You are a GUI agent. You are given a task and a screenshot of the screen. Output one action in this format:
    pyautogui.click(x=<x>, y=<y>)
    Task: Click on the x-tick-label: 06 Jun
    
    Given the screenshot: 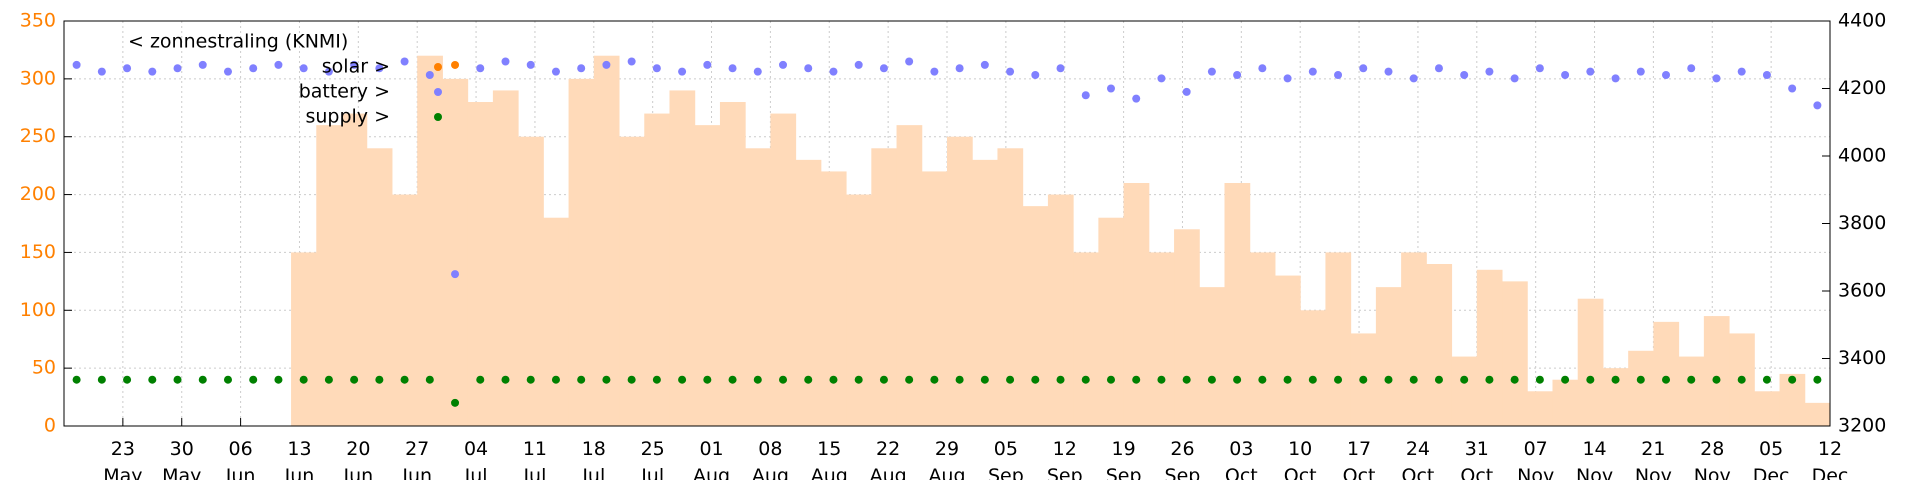 What is the action you would take?
    pyautogui.click(x=240, y=459)
    